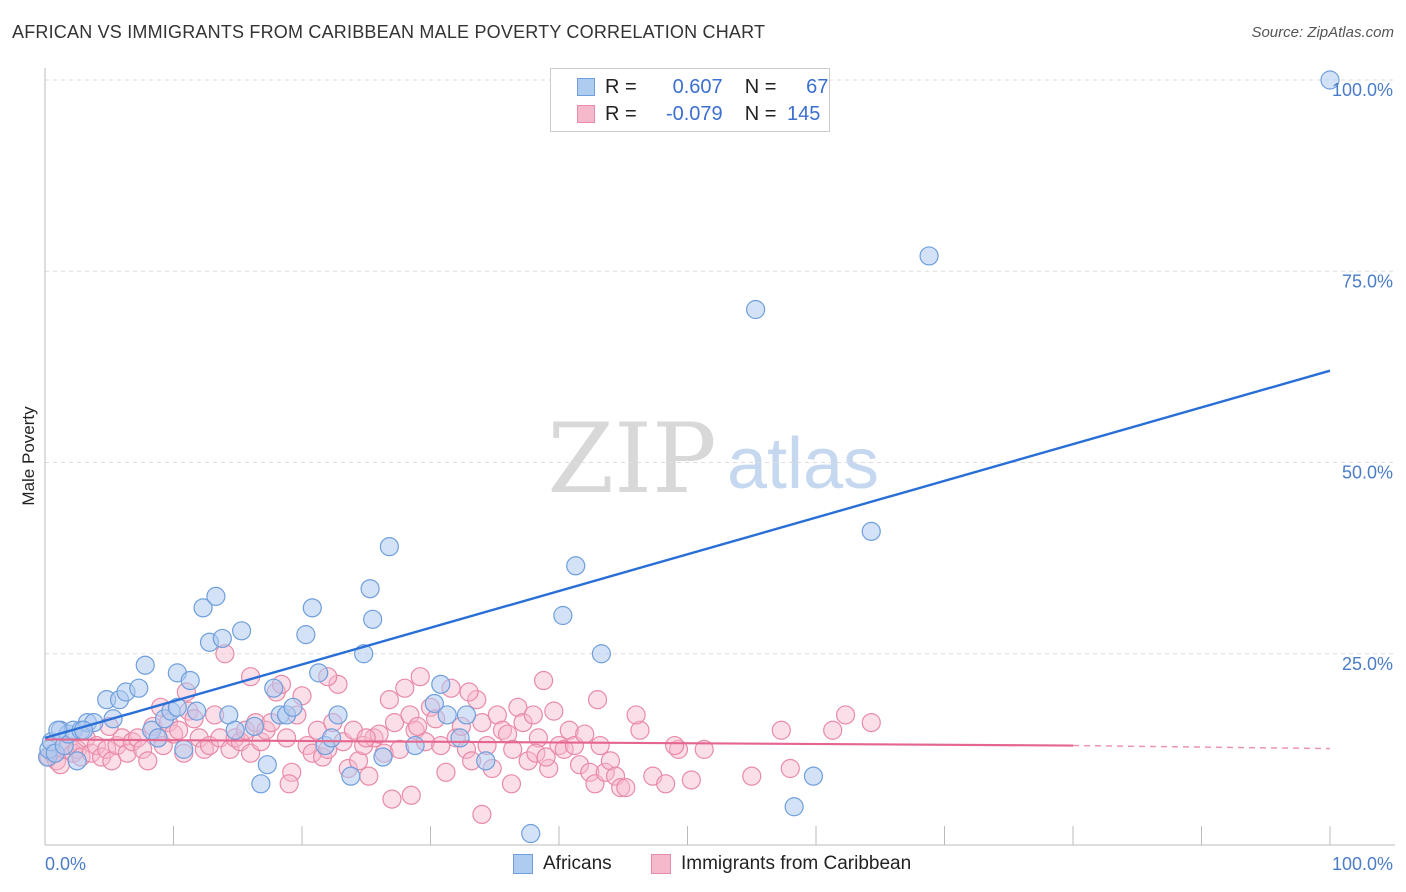  I want to click on source-credit: Source: ZipAtlas.com, so click(1322, 32).